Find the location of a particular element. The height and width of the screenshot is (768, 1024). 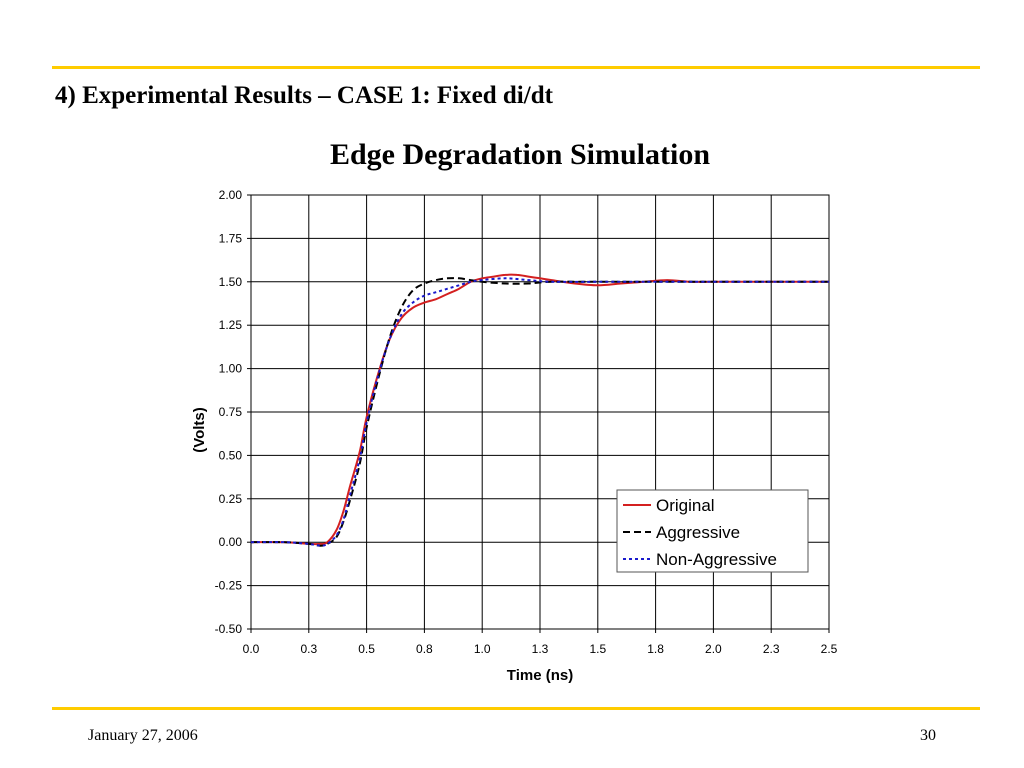

y-tick-label: 0.75 is located at coordinates (231, 412).